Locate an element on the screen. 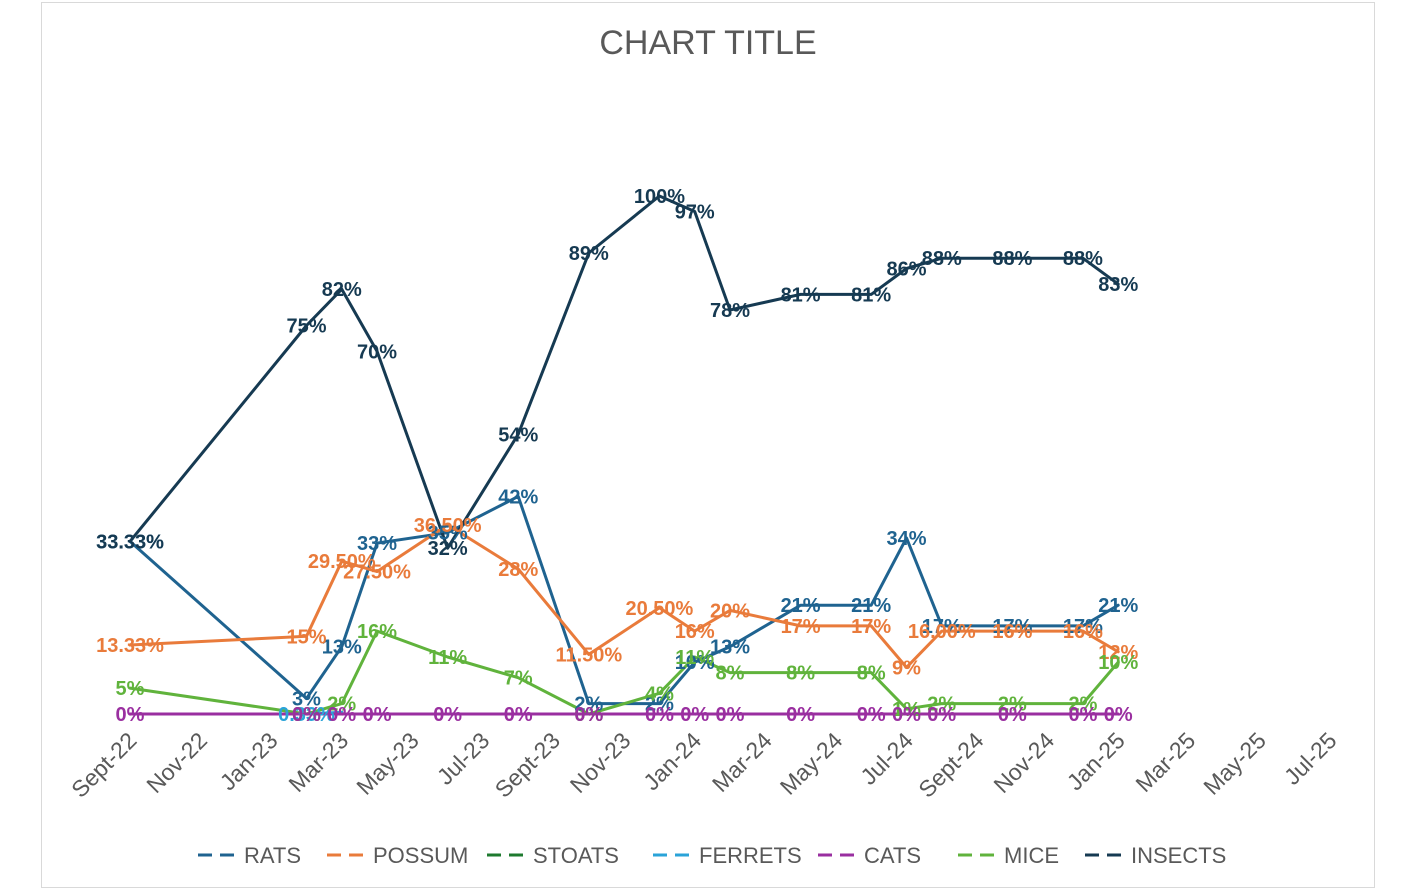 This screenshot has height=891, width=1416. data-label-insects: 86% is located at coordinates (906, 270).